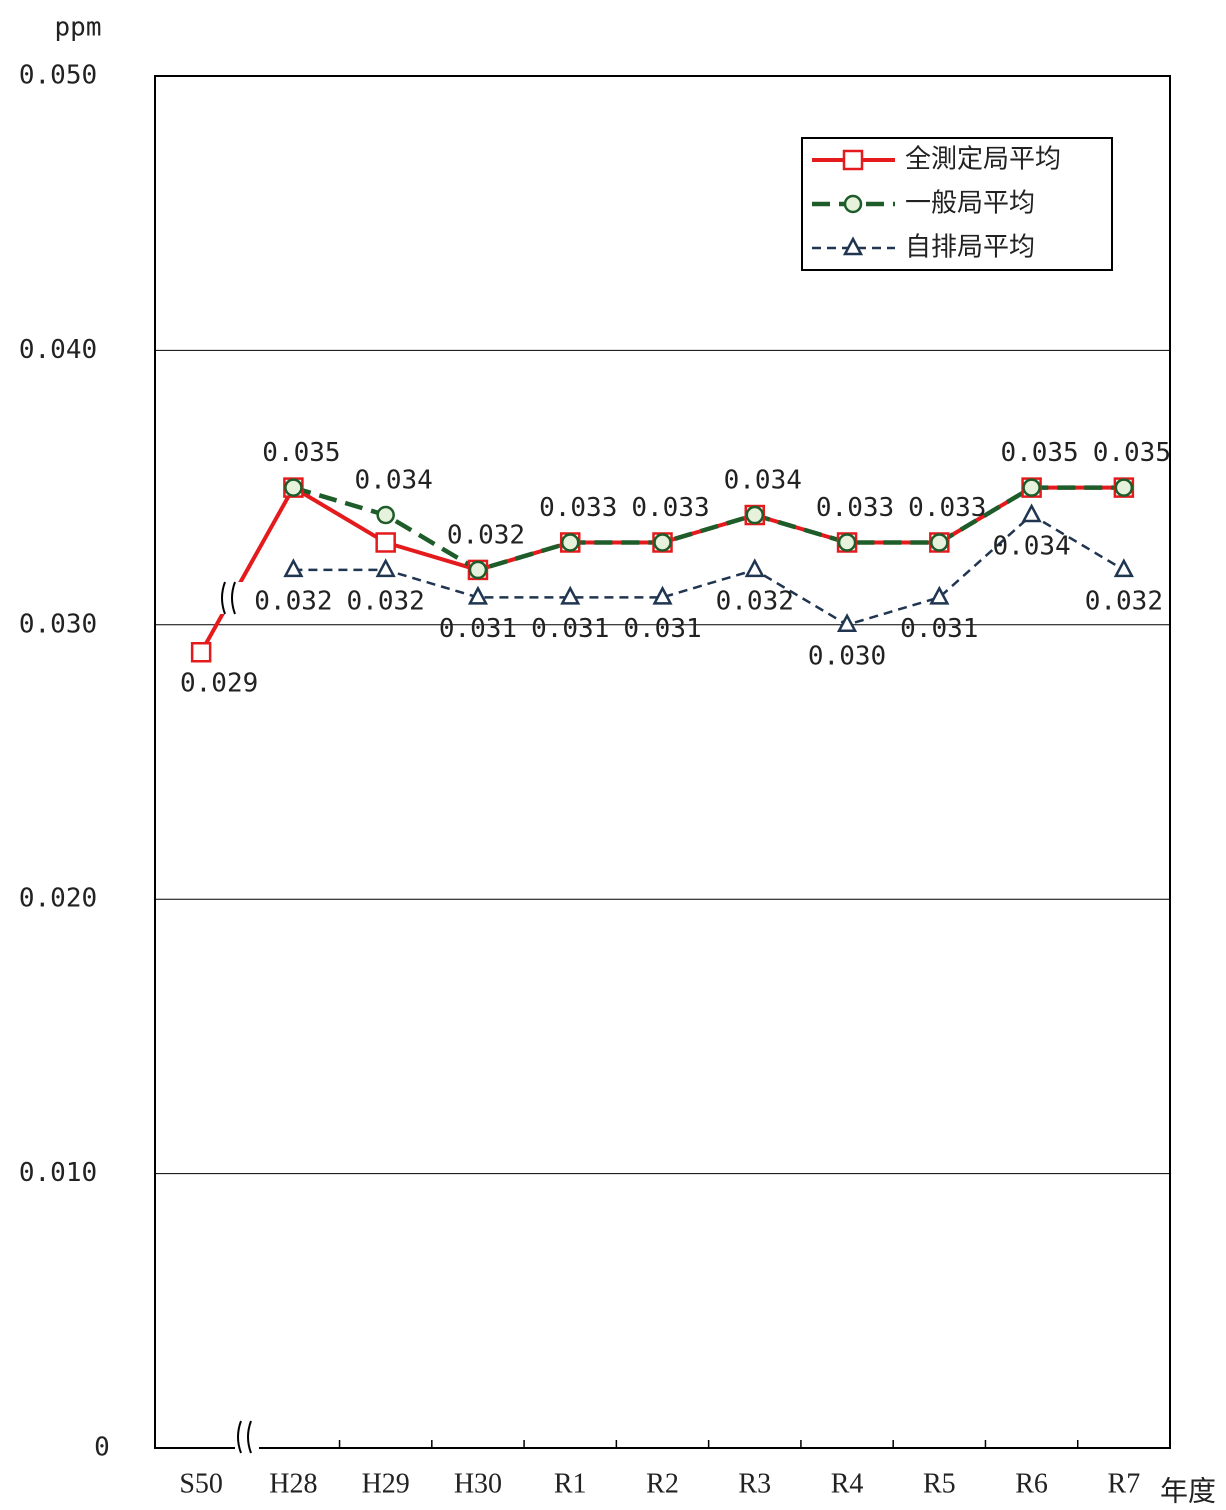 The height and width of the screenshot is (1510, 1226). I want to click on y-tick-label: 0.040, so click(58, 350).